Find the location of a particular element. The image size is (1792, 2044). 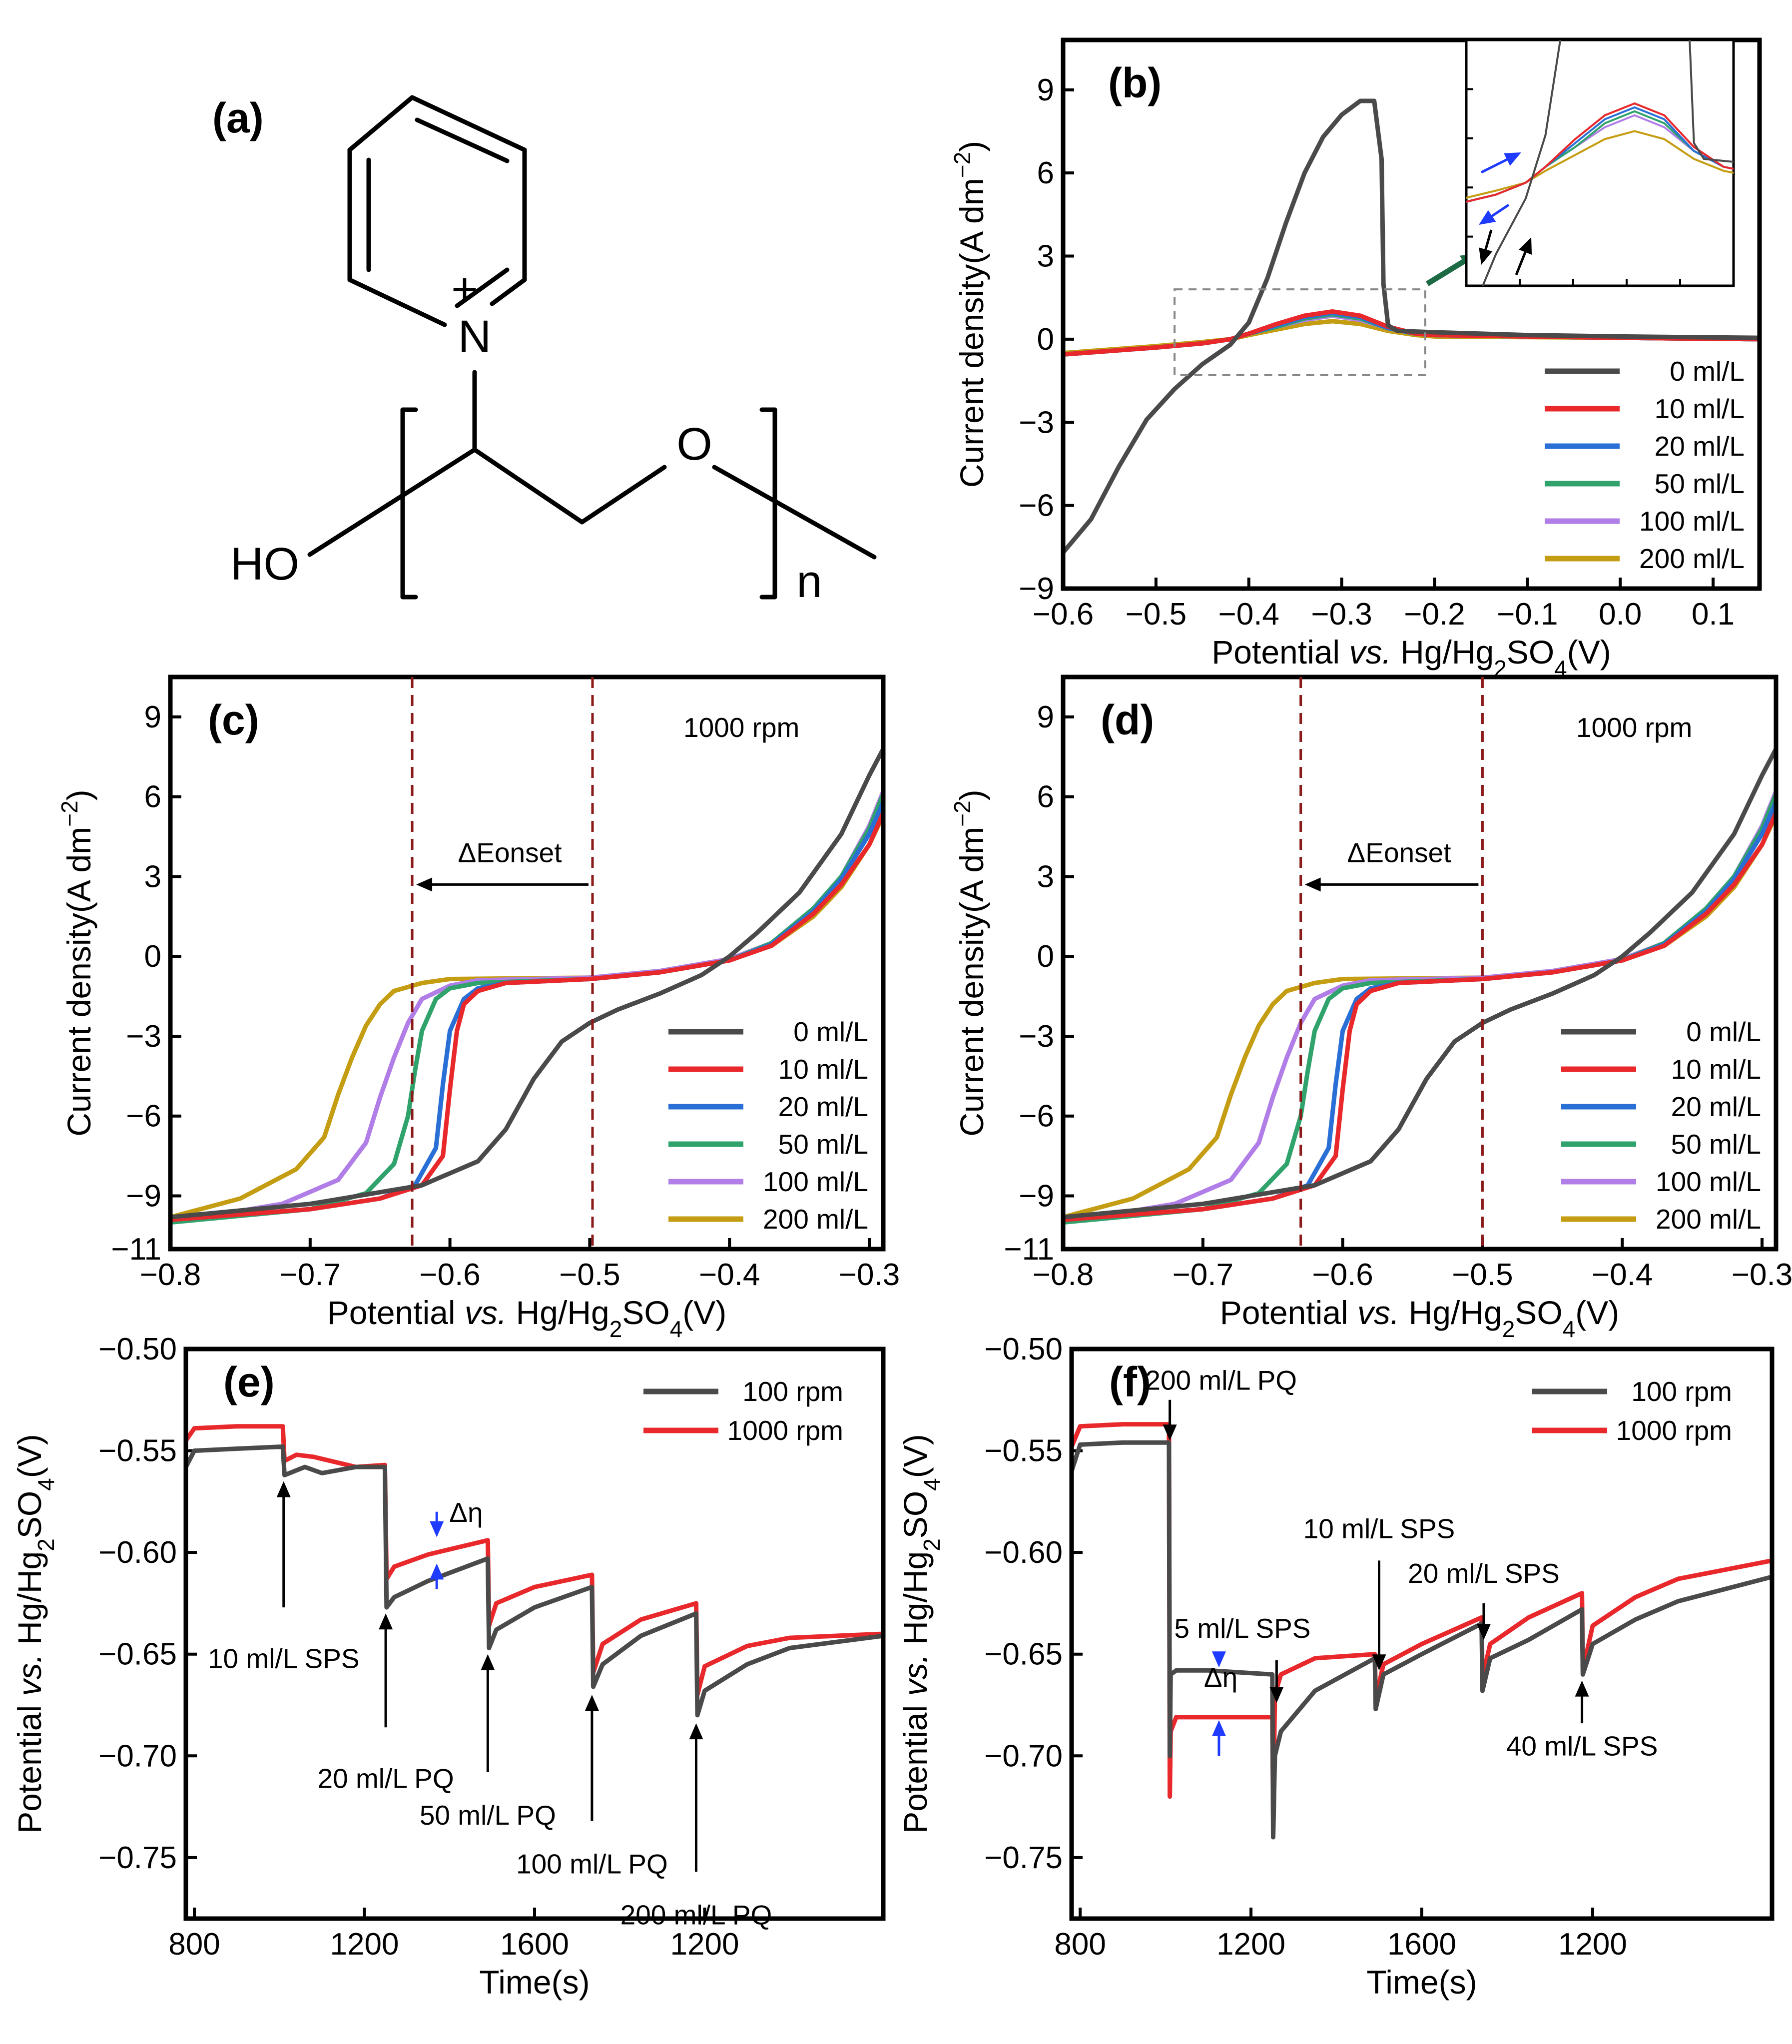

oxygen-atom: O is located at coordinates (694, 444).